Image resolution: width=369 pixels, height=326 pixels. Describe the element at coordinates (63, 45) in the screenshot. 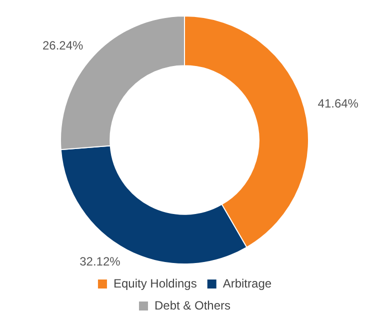

I see `data-label: 26.24%` at that location.